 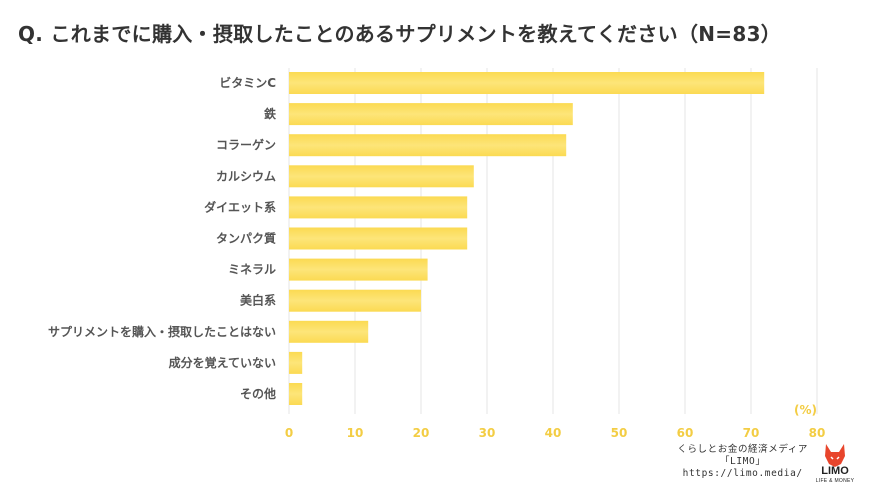 What do you see at coordinates (222, 362) in the screenshot?
I see `category-label: 成分を覚えていない` at bounding box center [222, 362].